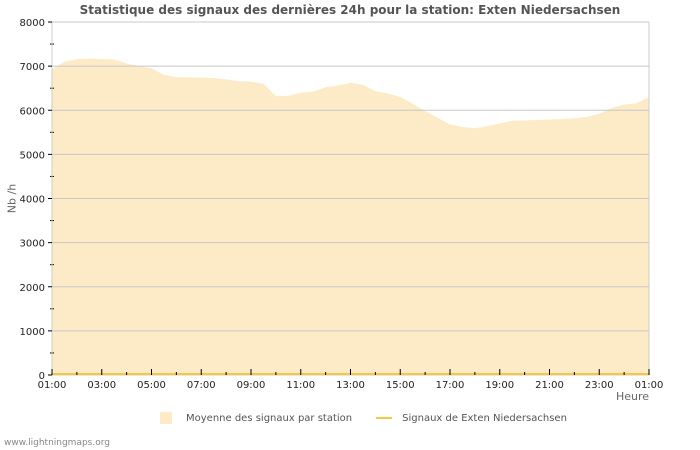  I want to click on x-tick-label: 11:00, so click(300, 385).